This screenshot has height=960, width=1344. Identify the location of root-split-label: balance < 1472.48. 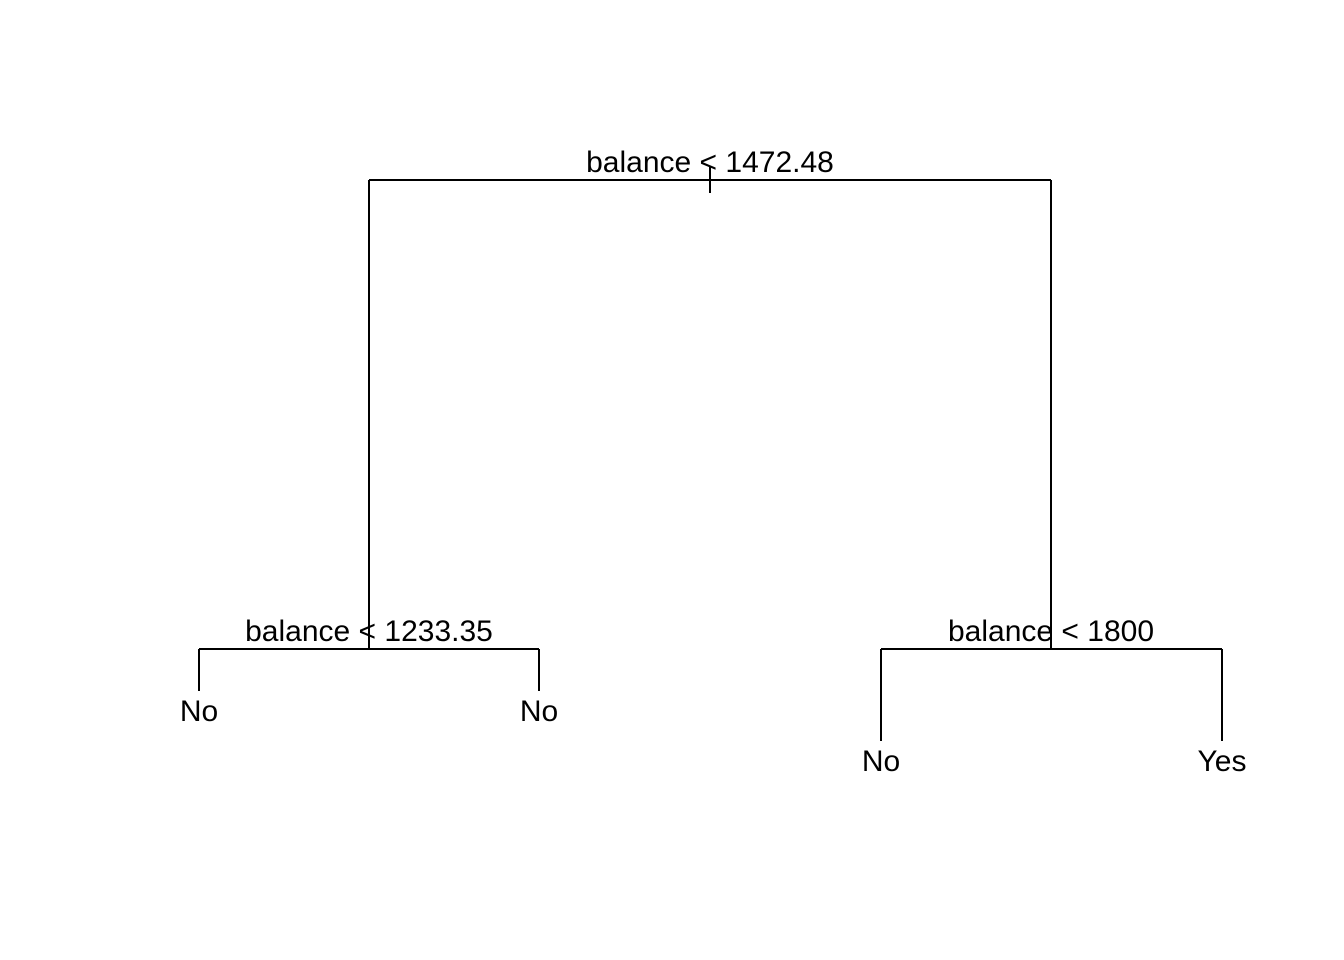
(710, 162).